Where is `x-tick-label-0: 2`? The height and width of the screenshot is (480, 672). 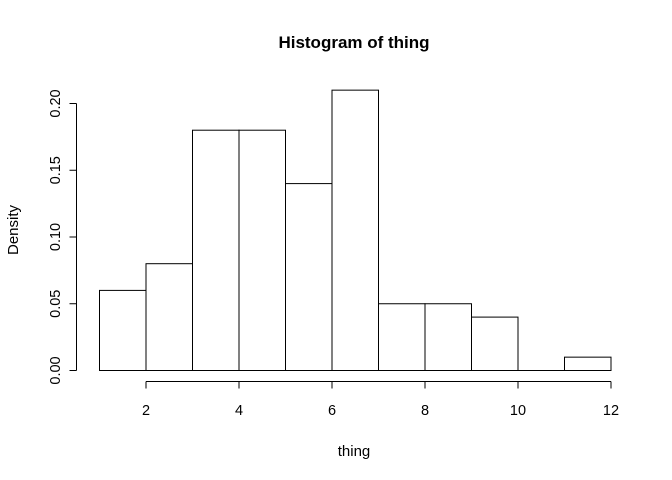 x-tick-label-0: 2 is located at coordinates (146, 411).